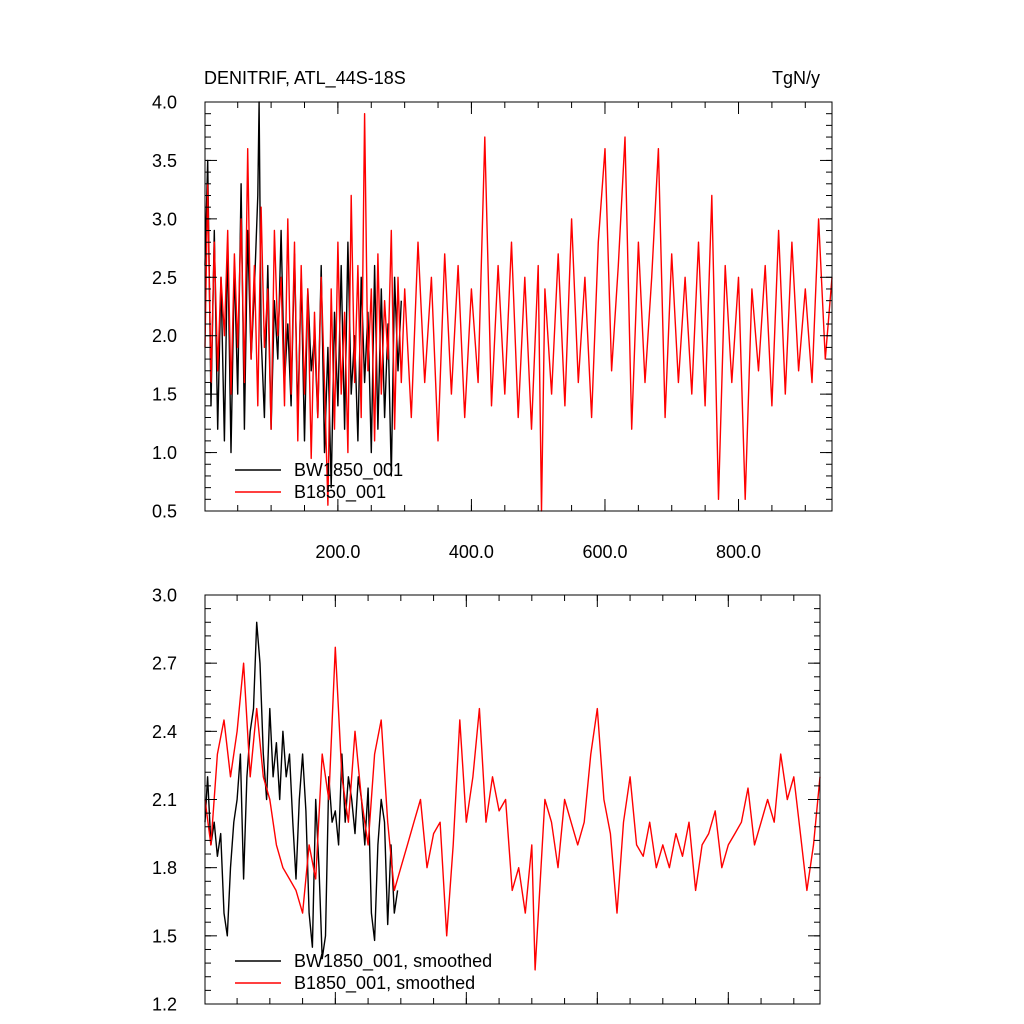  Describe the element at coordinates (337, 552) in the screenshot. I see `x-tick-label: 200.0` at that location.